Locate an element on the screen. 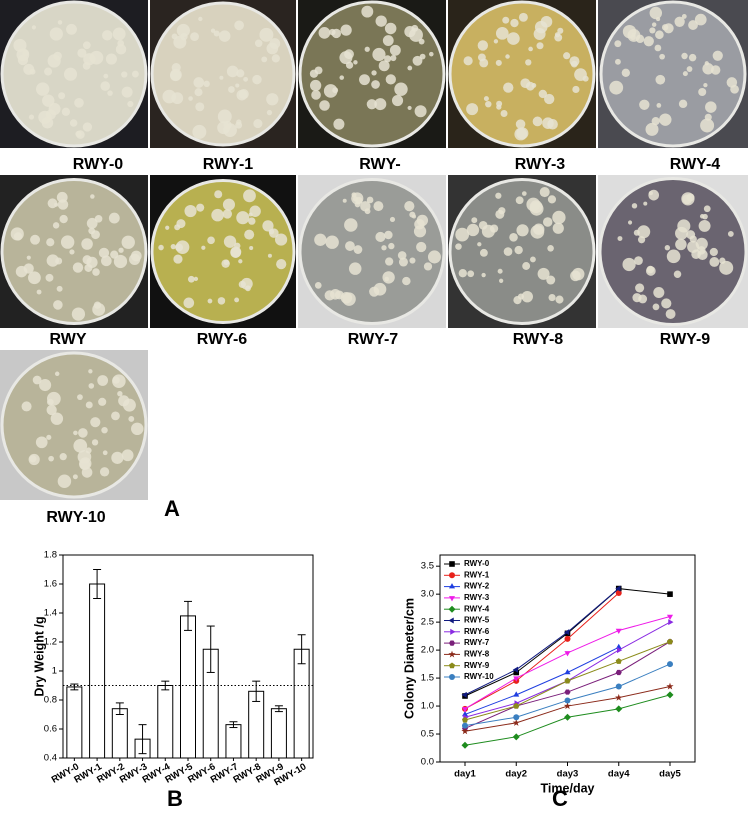 This screenshot has width=750, height=834. y-axis-title: Colony Diameter/cm is located at coordinates (409, 658).